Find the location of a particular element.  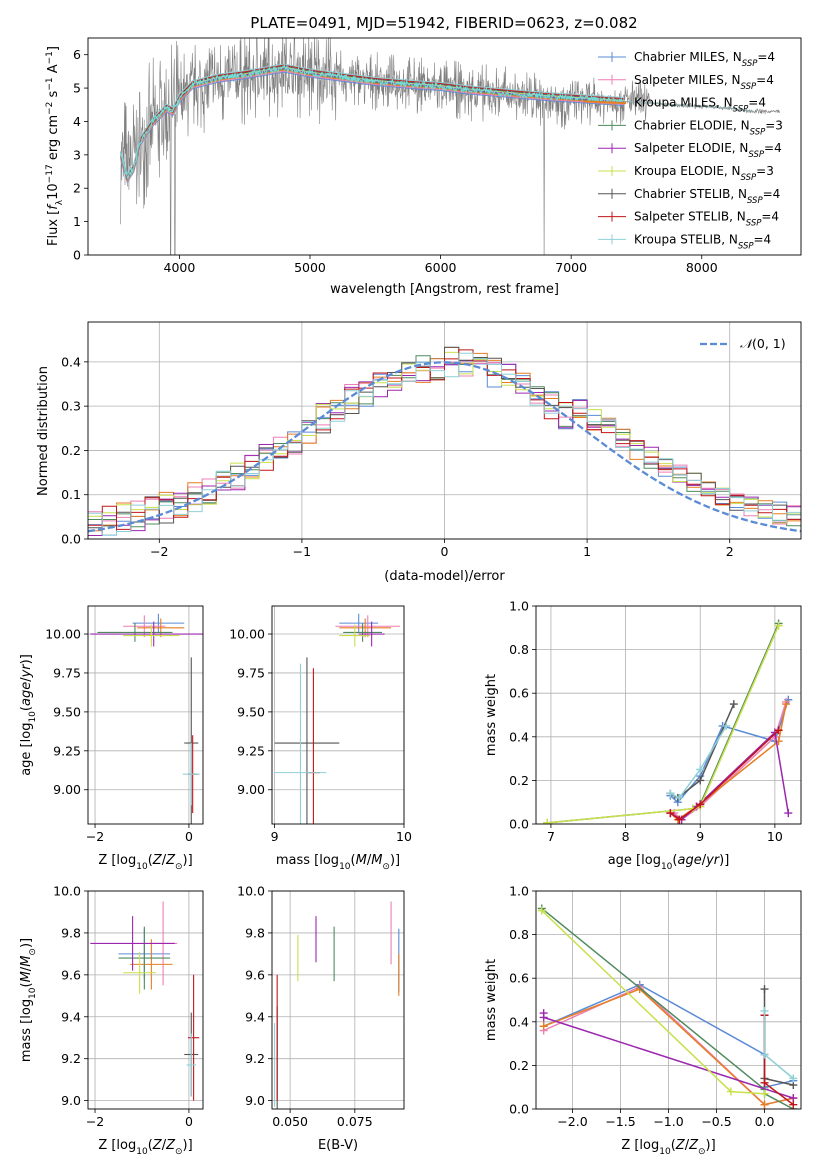

y-tick-label: 0.1 is located at coordinates (71, 494).